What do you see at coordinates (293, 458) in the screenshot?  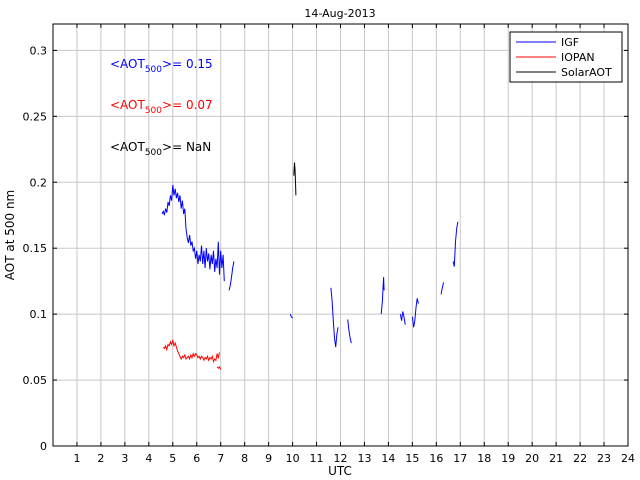 I see `x-tick-label: 10` at bounding box center [293, 458].